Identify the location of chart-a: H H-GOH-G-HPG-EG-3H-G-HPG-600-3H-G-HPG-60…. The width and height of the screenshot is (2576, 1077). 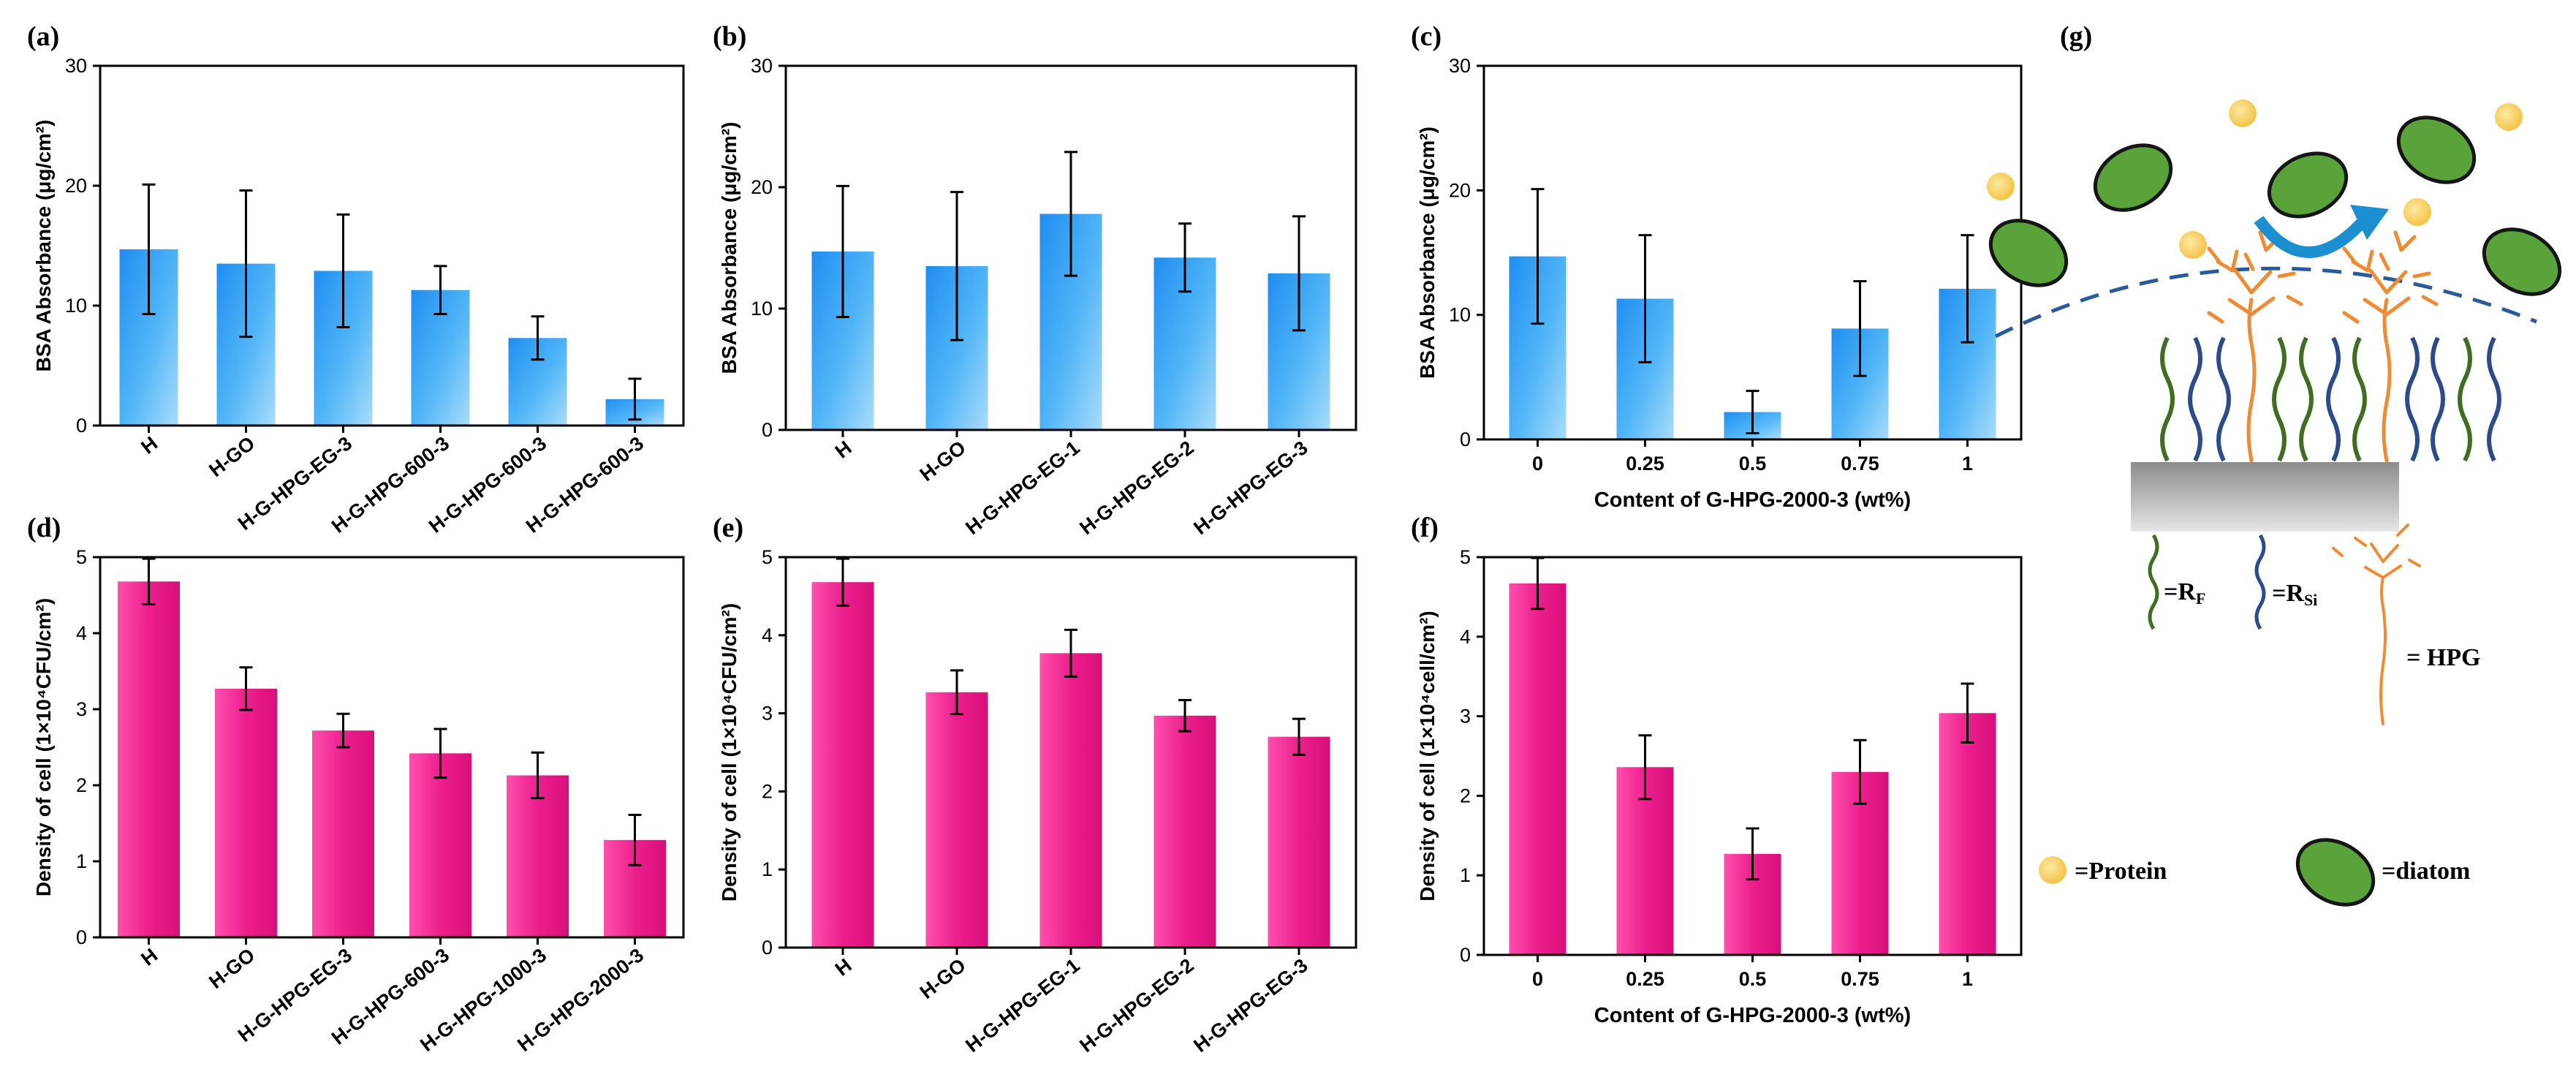
(356, 279).